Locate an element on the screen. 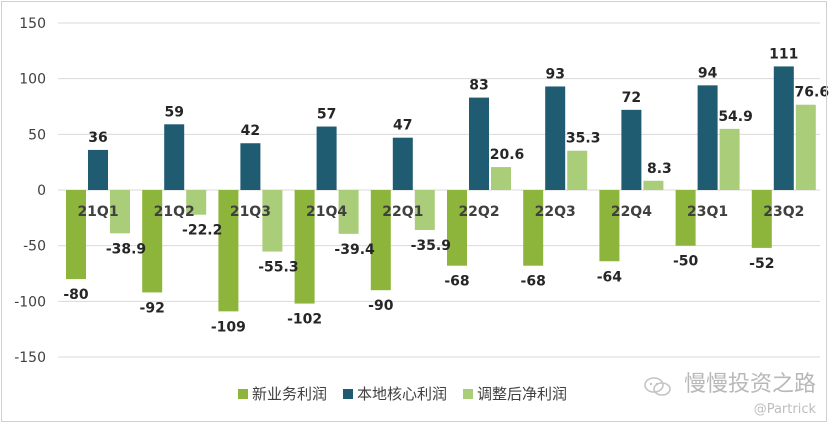  x-tick-label: 22Q4 is located at coordinates (631, 212).